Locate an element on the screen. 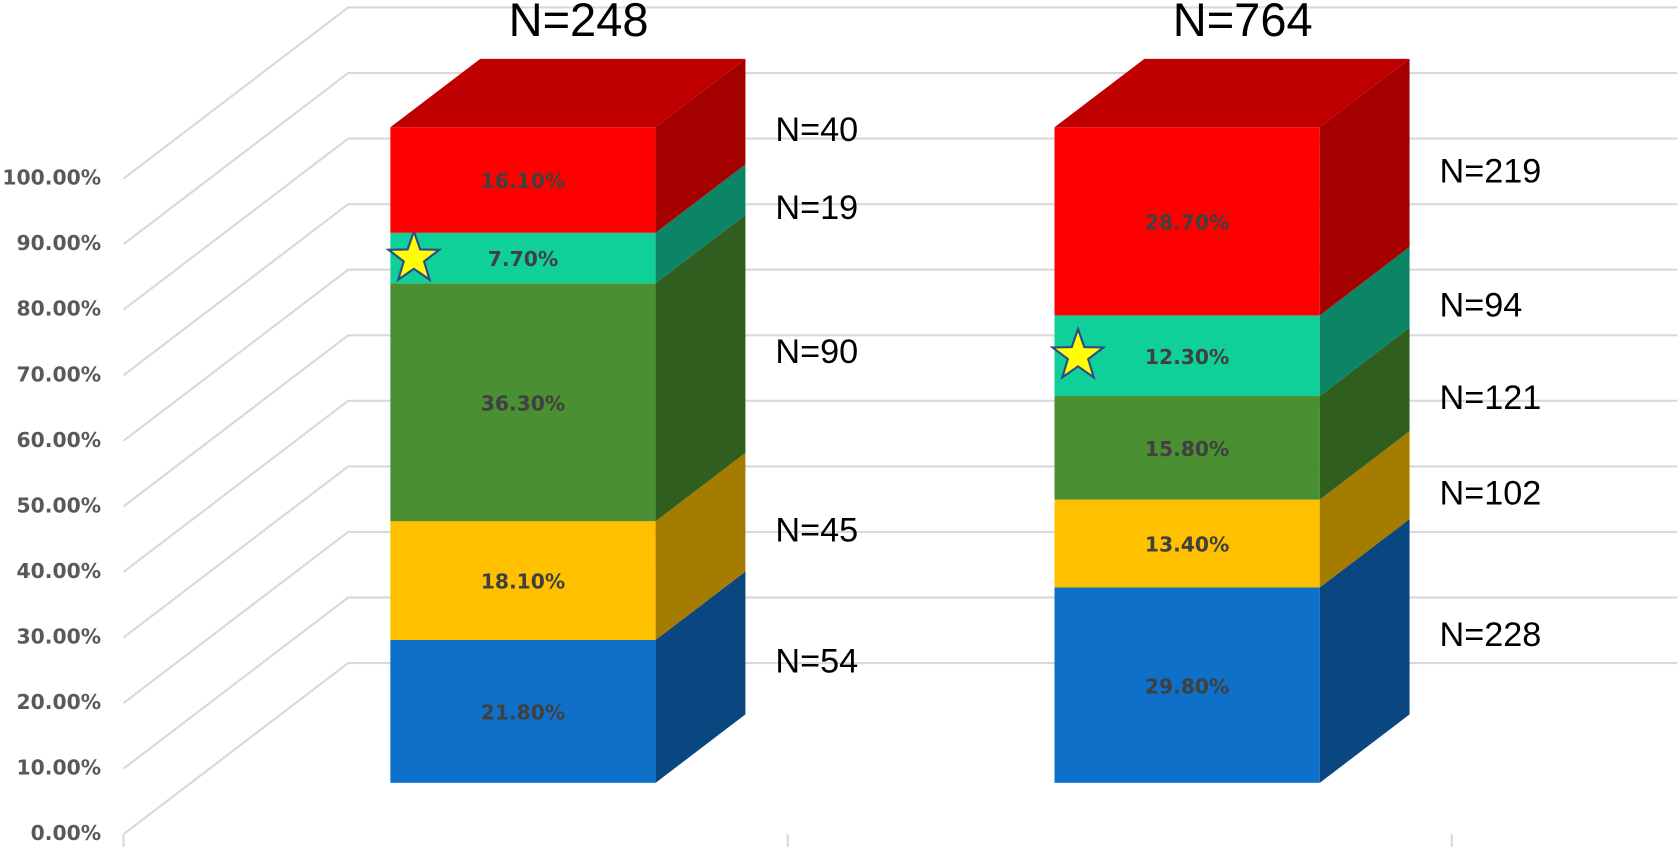 The height and width of the screenshot is (847, 1678). value-label: 16.10% is located at coordinates (523, 181).